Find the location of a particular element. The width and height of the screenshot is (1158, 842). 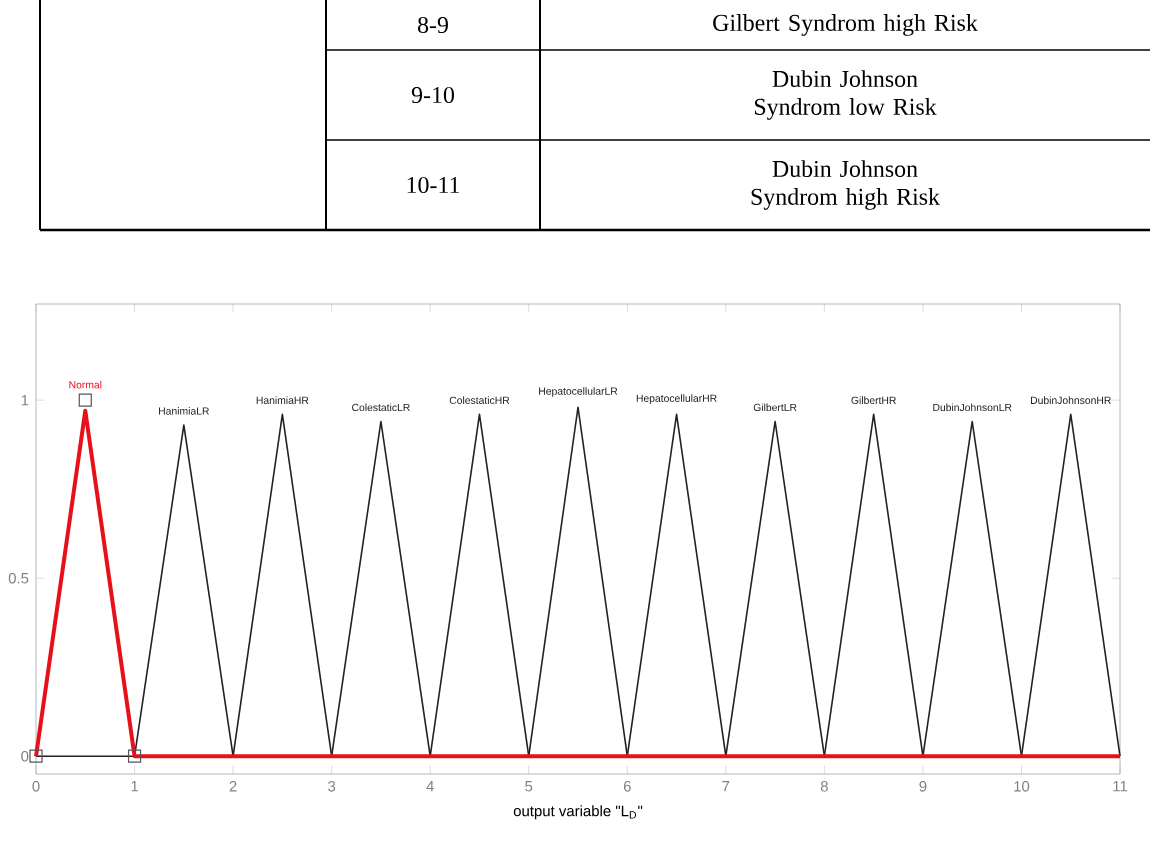

text: Dubin Johnson Syndrom high Risk is located at coordinates (845, 185).